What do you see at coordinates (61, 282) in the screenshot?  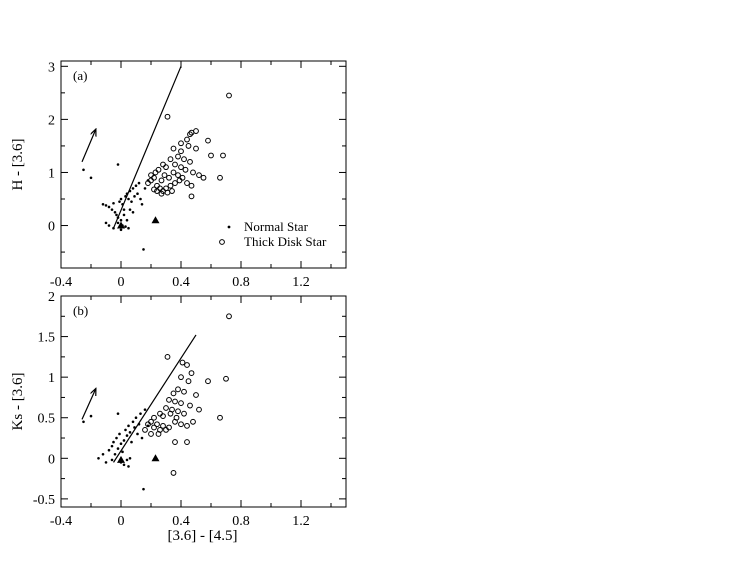 I see `x-tick-label: -0.4` at bounding box center [61, 282].